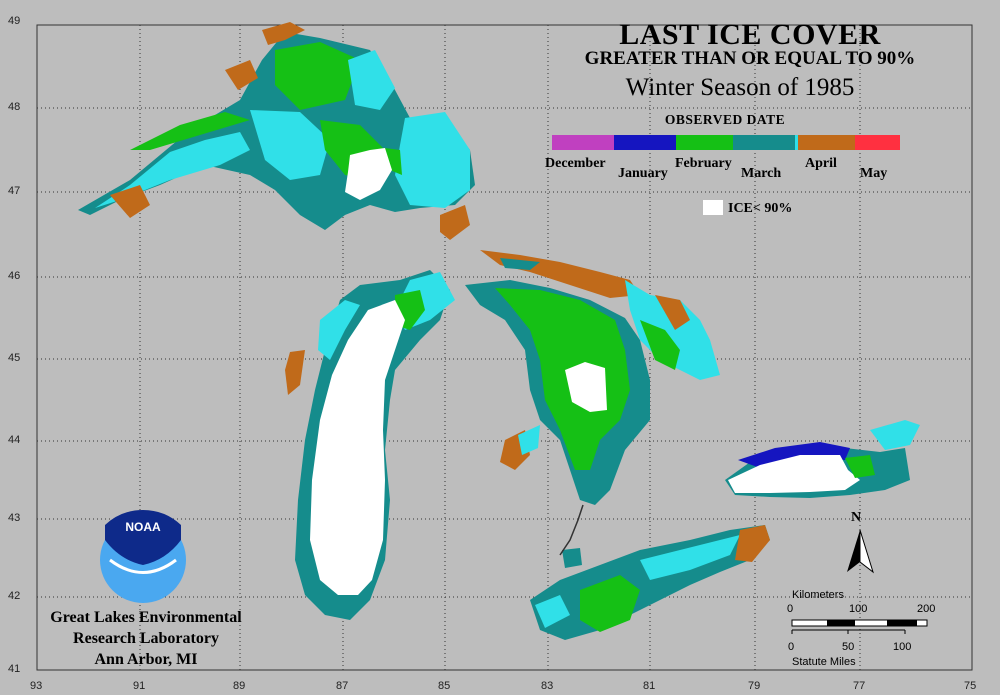 This screenshot has width=1000, height=695. Describe the element at coordinates (342, 686) in the screenshot. I see `lon-label: 87` at that location.